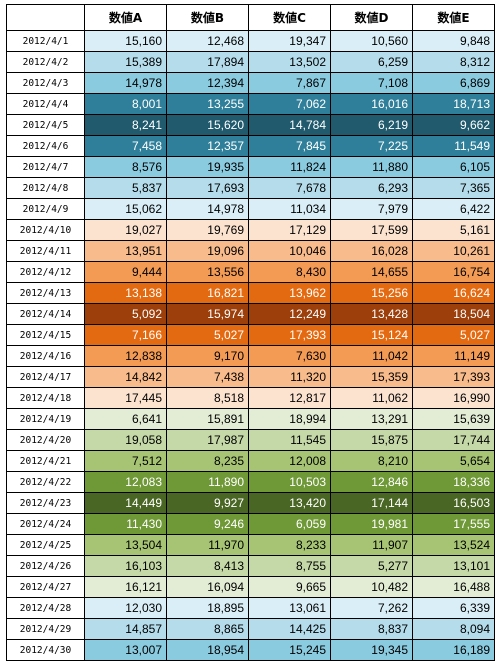 The image size is (500, 661). What do you see at coordinates (125, 17) in the screenshot?
I see `header-cell-a: 数値A` at bounding box center [125, 17].